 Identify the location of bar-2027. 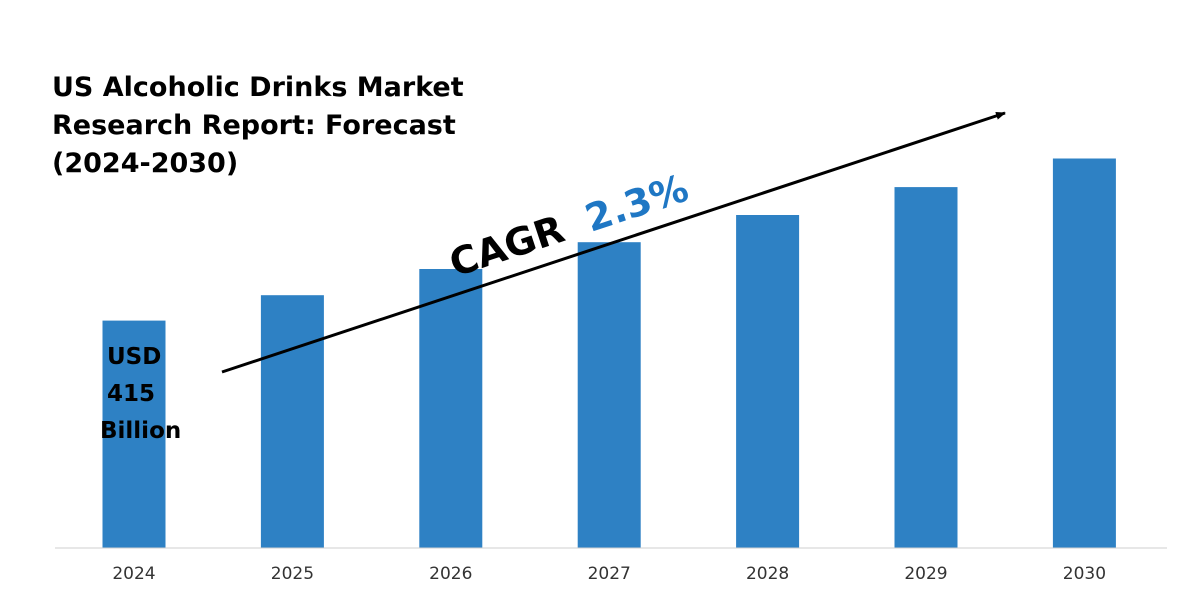
(609, 395).